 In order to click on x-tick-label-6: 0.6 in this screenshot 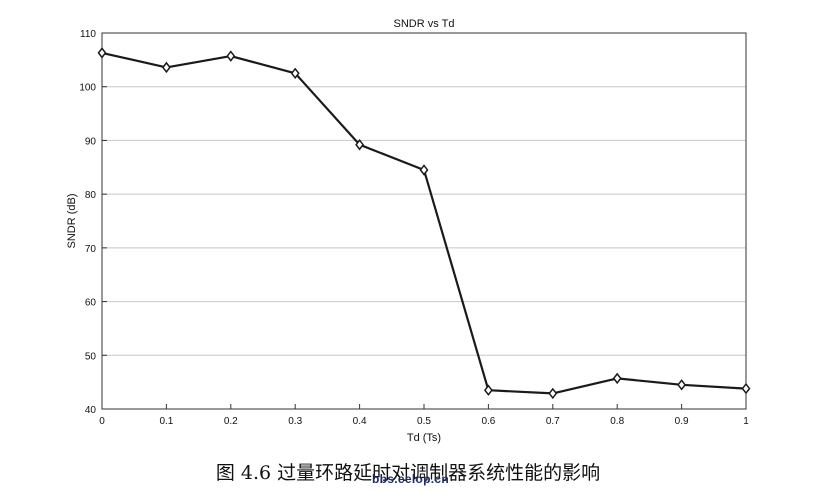, I will do `click(488, 421)`.